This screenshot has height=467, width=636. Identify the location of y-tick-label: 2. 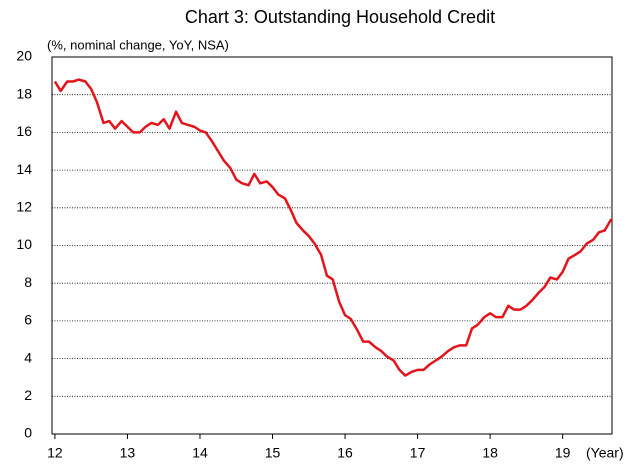
(28, 395).